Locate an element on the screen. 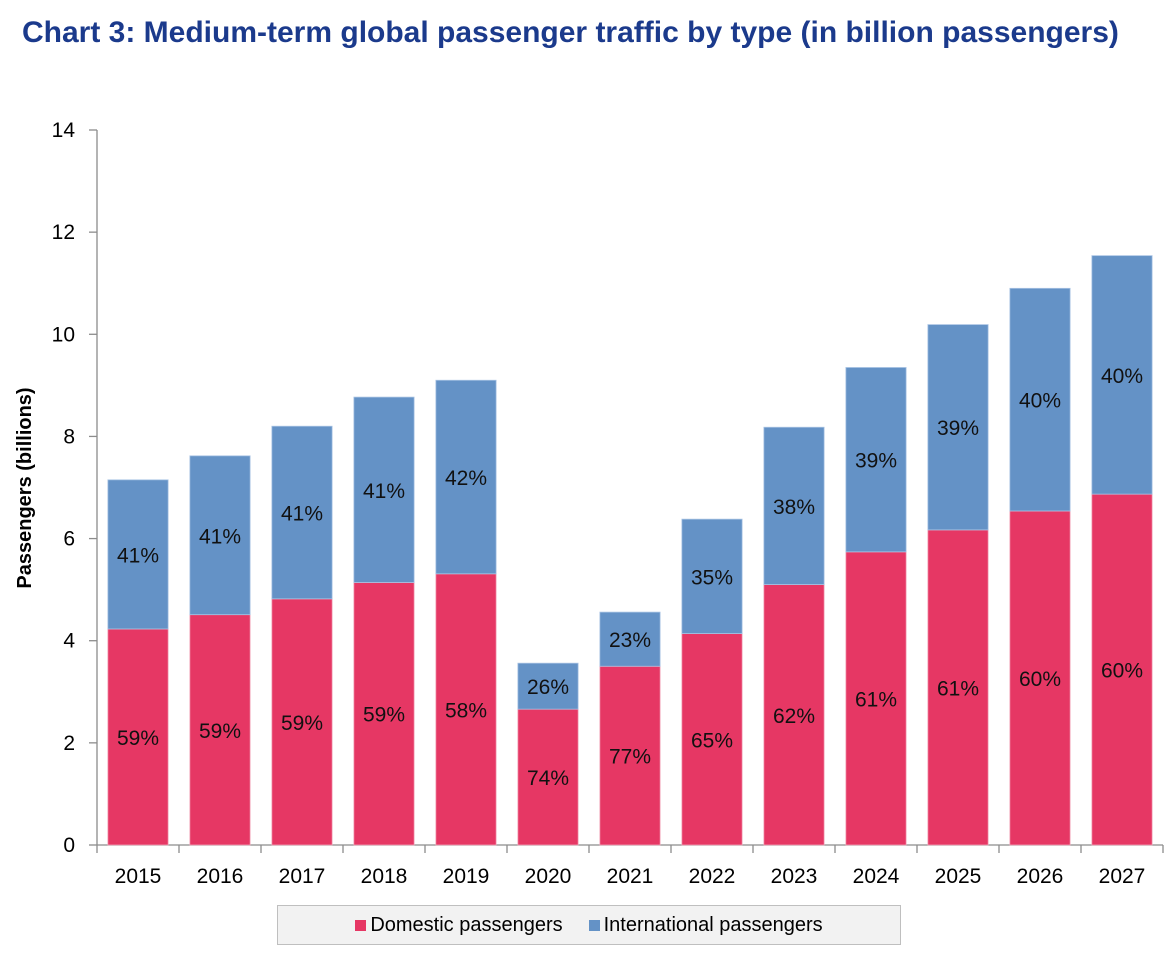 Image resolution: width=1168 pixels, height=966 pixels. bar-international-2024 is located at coordinates (876, 460).